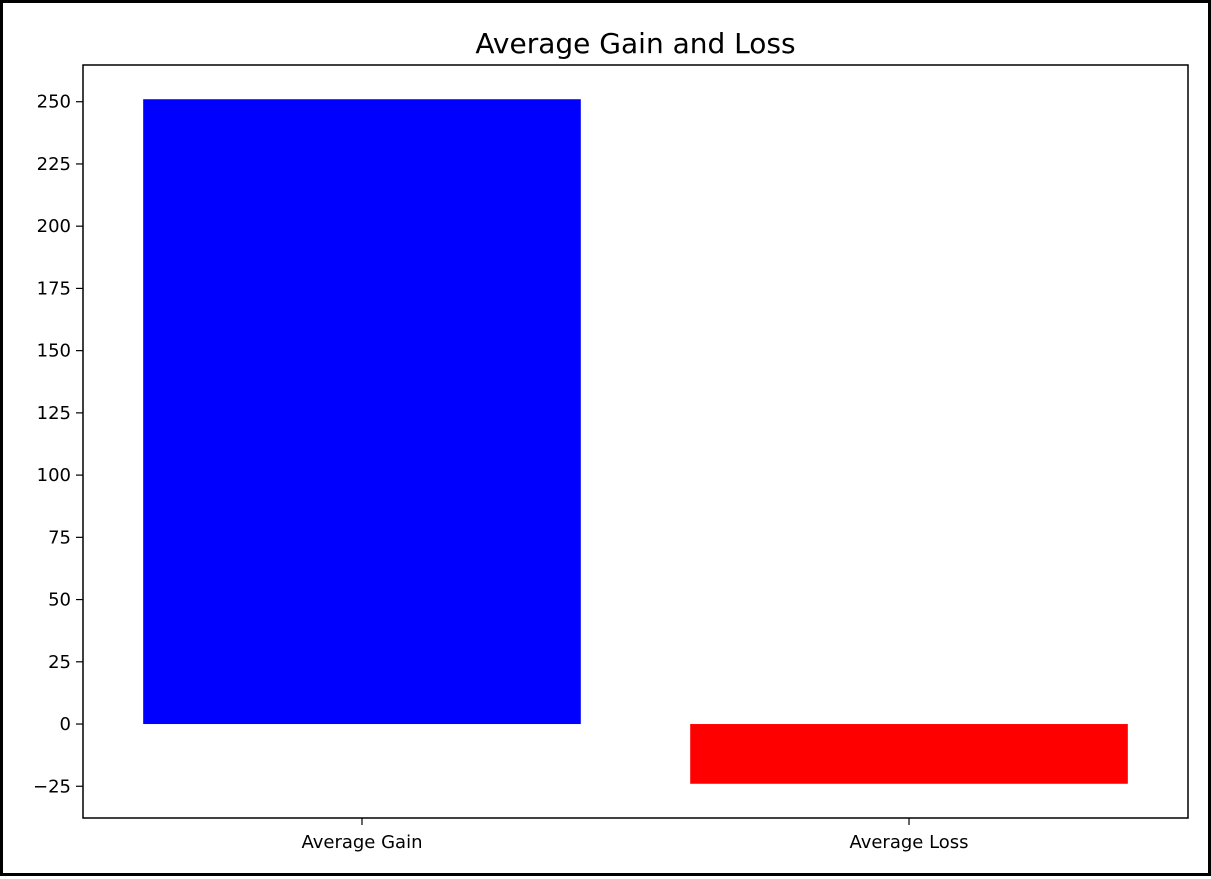  Describe the element at coordinates (59, 600) in the screenshot. I see `y-tick-label: 50` at that location.